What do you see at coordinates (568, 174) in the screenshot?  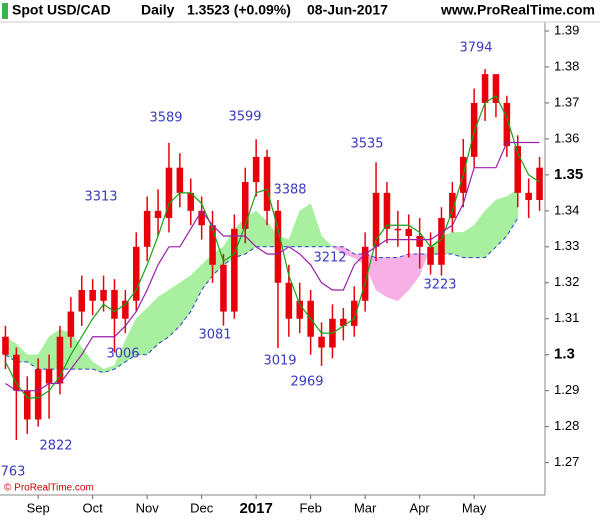 I see `y-tick-label: 1.35` at bounding box center [568, 174].